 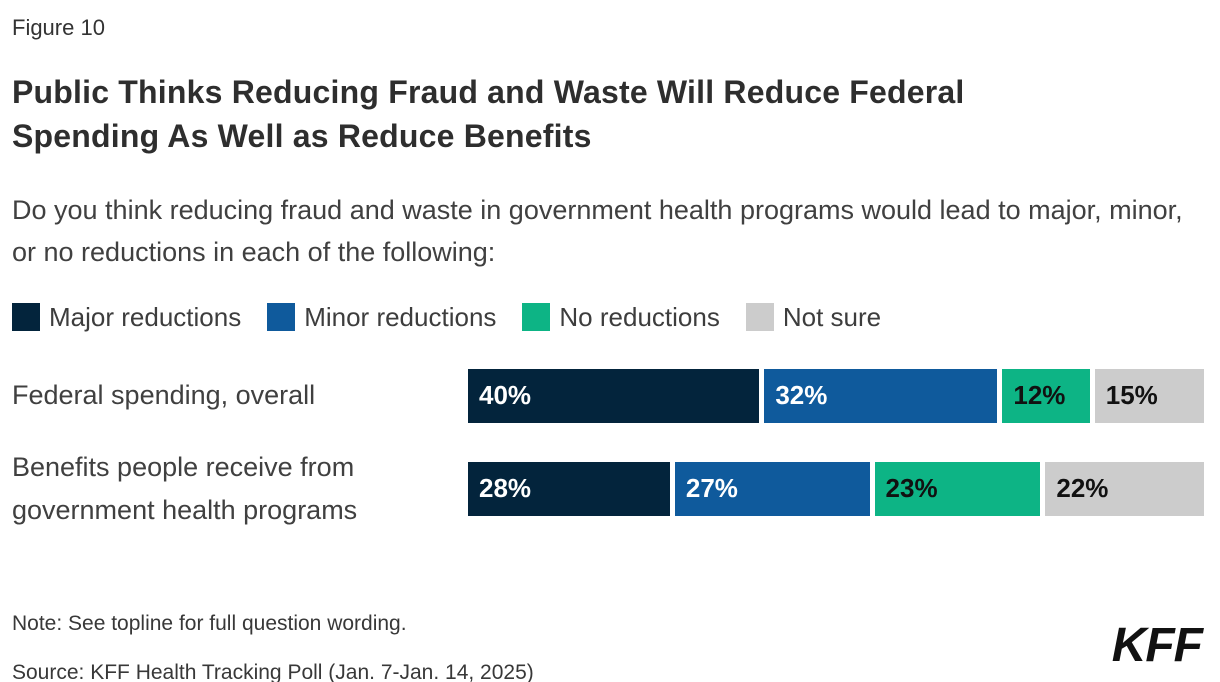 I want to click on bar-segment: 23%, so click(x=957, y=488).